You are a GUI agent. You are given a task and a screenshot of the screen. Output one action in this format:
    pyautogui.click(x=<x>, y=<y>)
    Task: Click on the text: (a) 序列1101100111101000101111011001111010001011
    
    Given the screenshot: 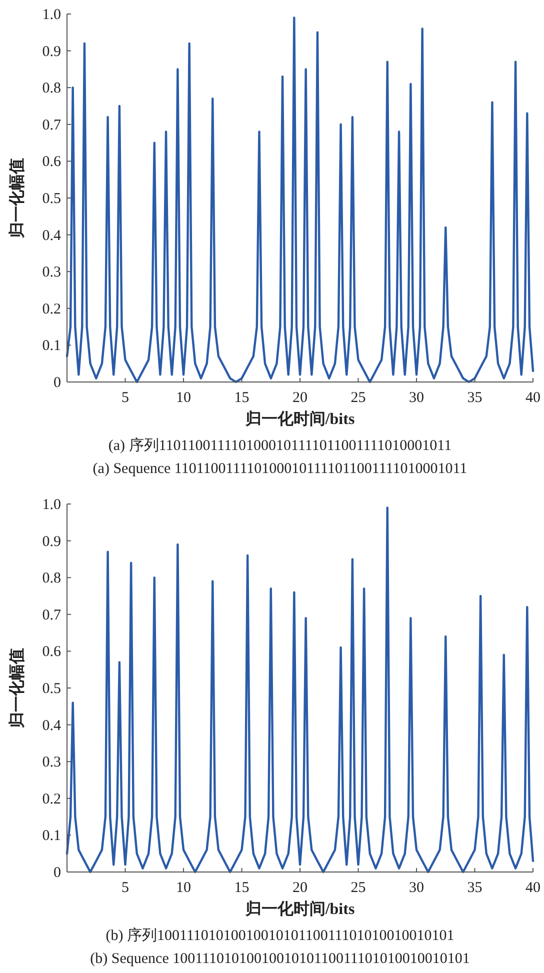 What is the action you would take?
    pyautogui.click(x=280, y=445)
    